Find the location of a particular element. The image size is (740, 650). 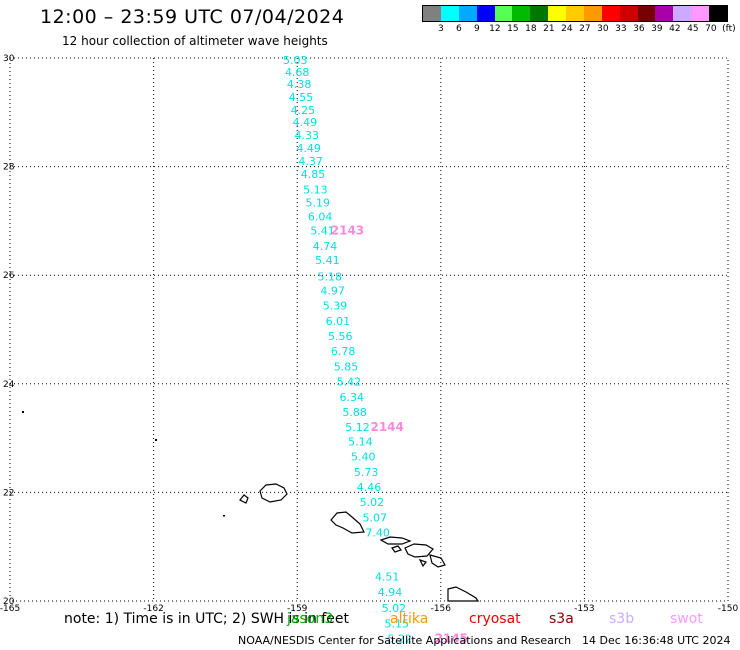

legend-label: 39 is located at coordinates (657, 29).